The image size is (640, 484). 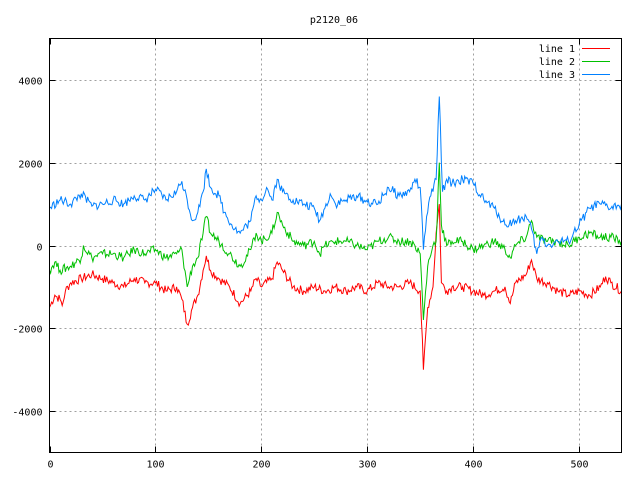 What do you see at coordinates (579, 465) in the screenshot?
I see `x-tick-label: 500` at bounding box center [579, 465].